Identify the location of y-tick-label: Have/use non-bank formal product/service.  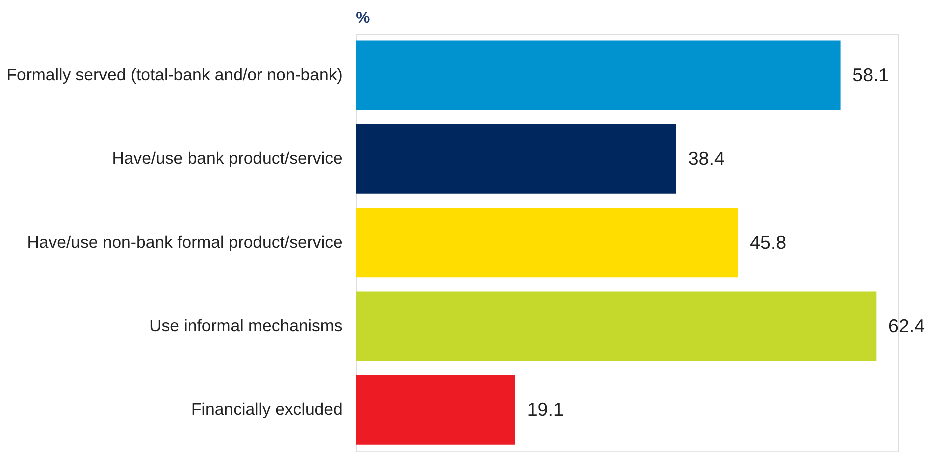
(185, 242).